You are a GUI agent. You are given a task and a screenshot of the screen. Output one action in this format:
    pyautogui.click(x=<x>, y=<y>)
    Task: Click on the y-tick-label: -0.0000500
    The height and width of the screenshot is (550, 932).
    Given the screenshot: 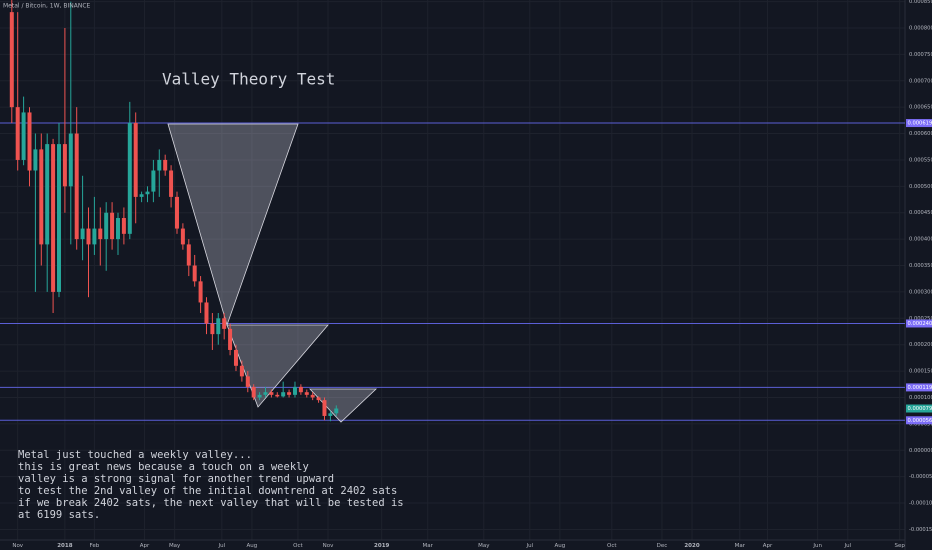 What is the action you would take?
    pyautogui.click(x=920, y=477)
    